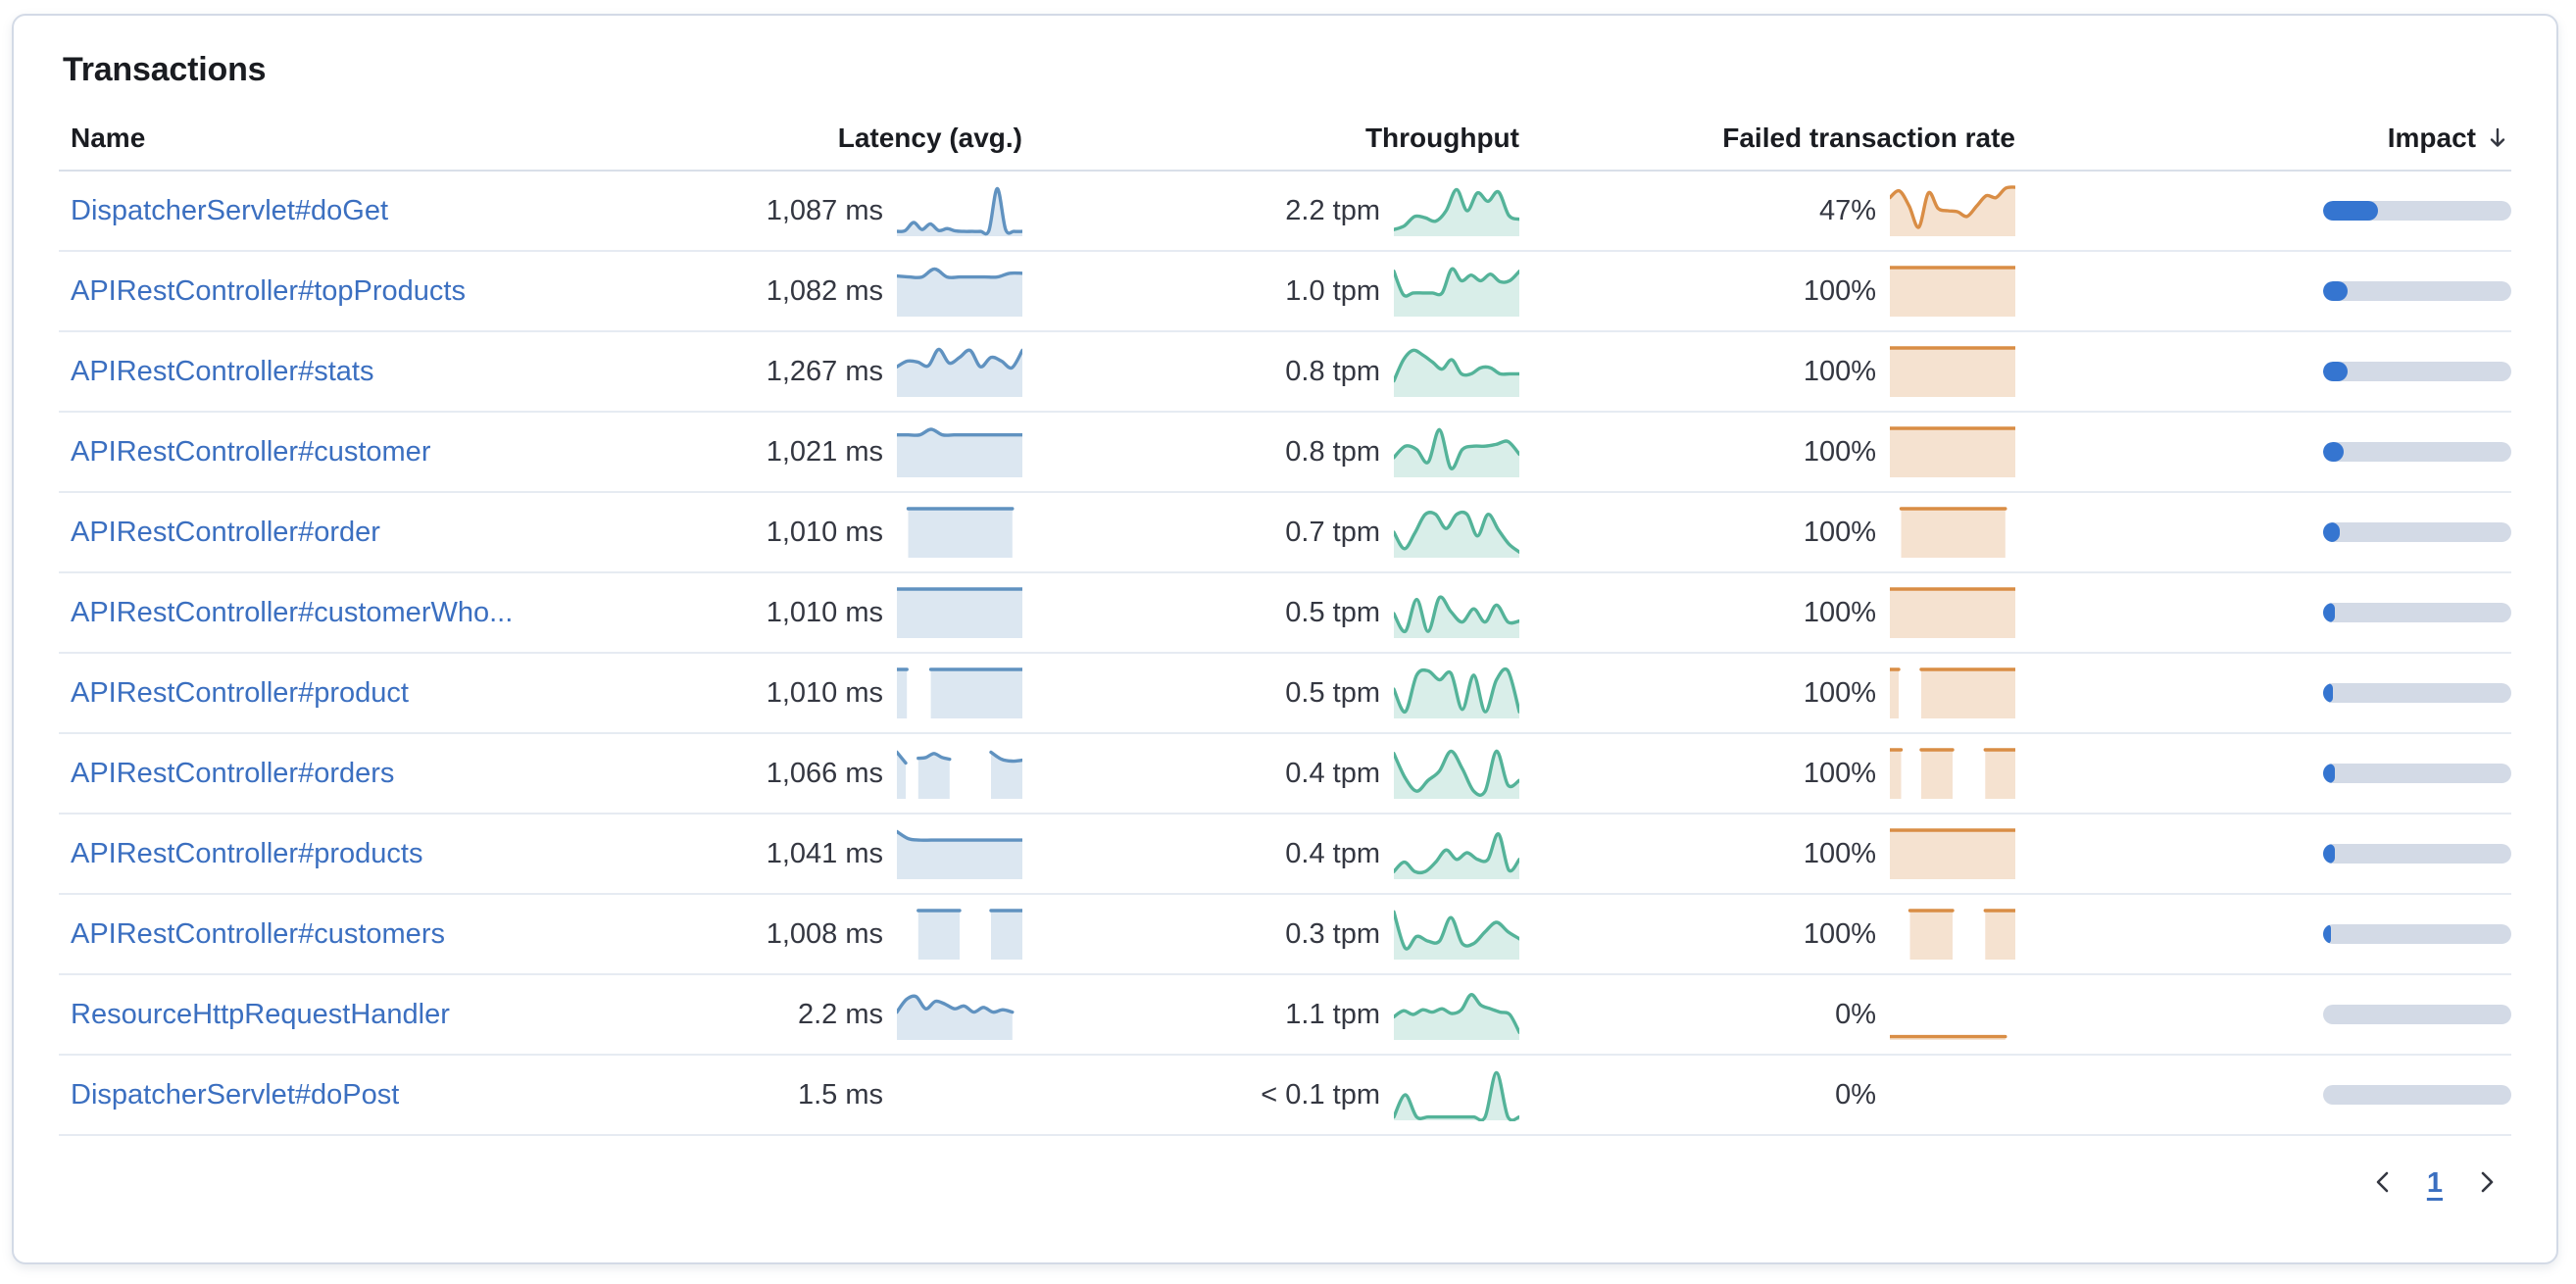  I want to click on throughput-value: 0.3 tpm, so click(1332, 933).